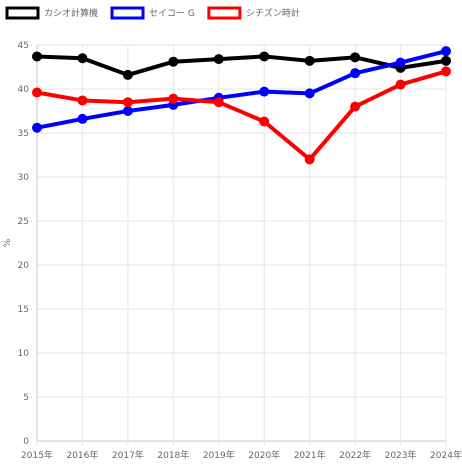 The height and width of the screenshot is (466, 462). Describe the element at coordinates (264, 455) in the screenshot. I see `x-tick-label: 2020年` at that location.